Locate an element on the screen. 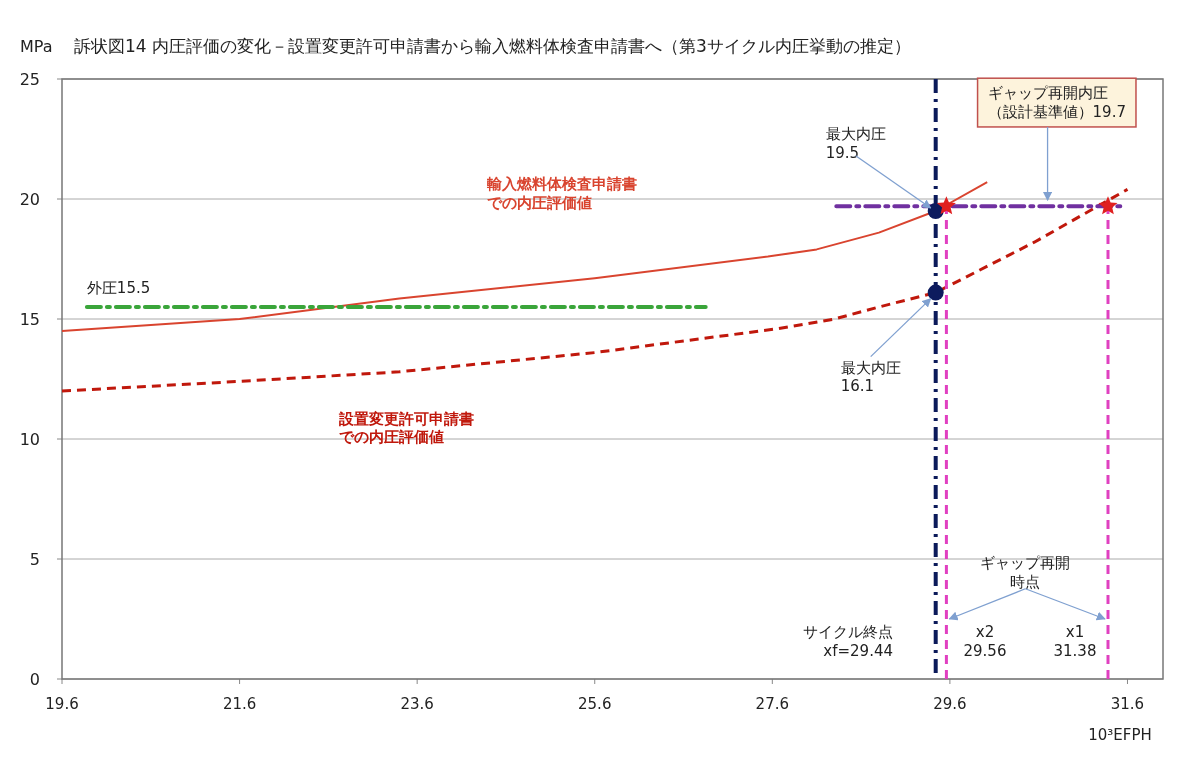 Image resolution: width=1193 pixels, height=769 pixels. x-tick-label: 31.6 is located at coordinates (1127, 704).